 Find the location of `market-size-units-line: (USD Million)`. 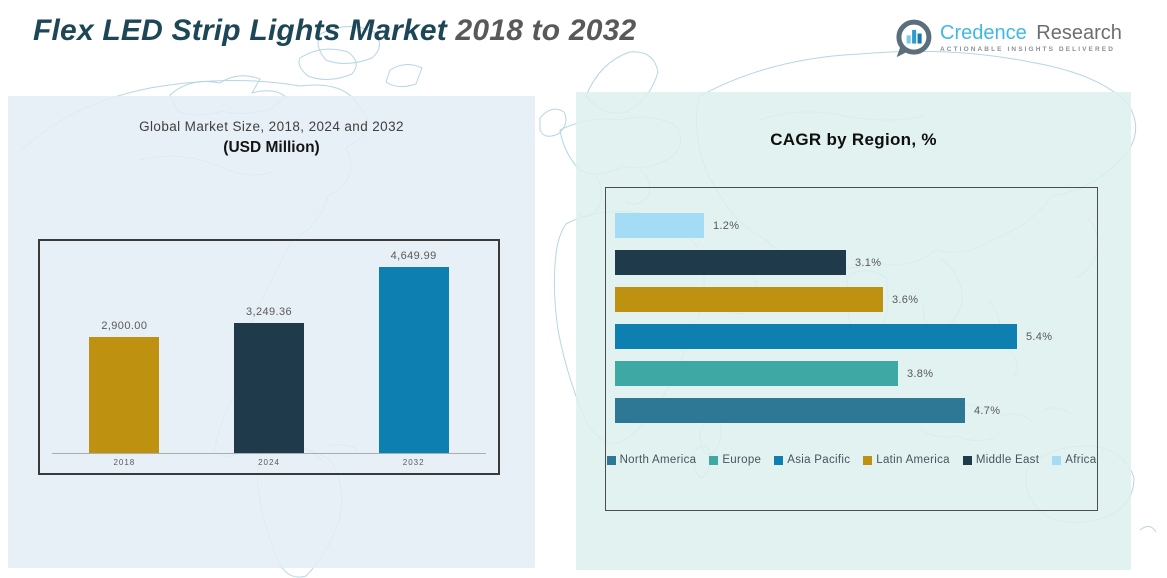

market-size-units-line: (USD Million) is located at coordinates (271, 147).